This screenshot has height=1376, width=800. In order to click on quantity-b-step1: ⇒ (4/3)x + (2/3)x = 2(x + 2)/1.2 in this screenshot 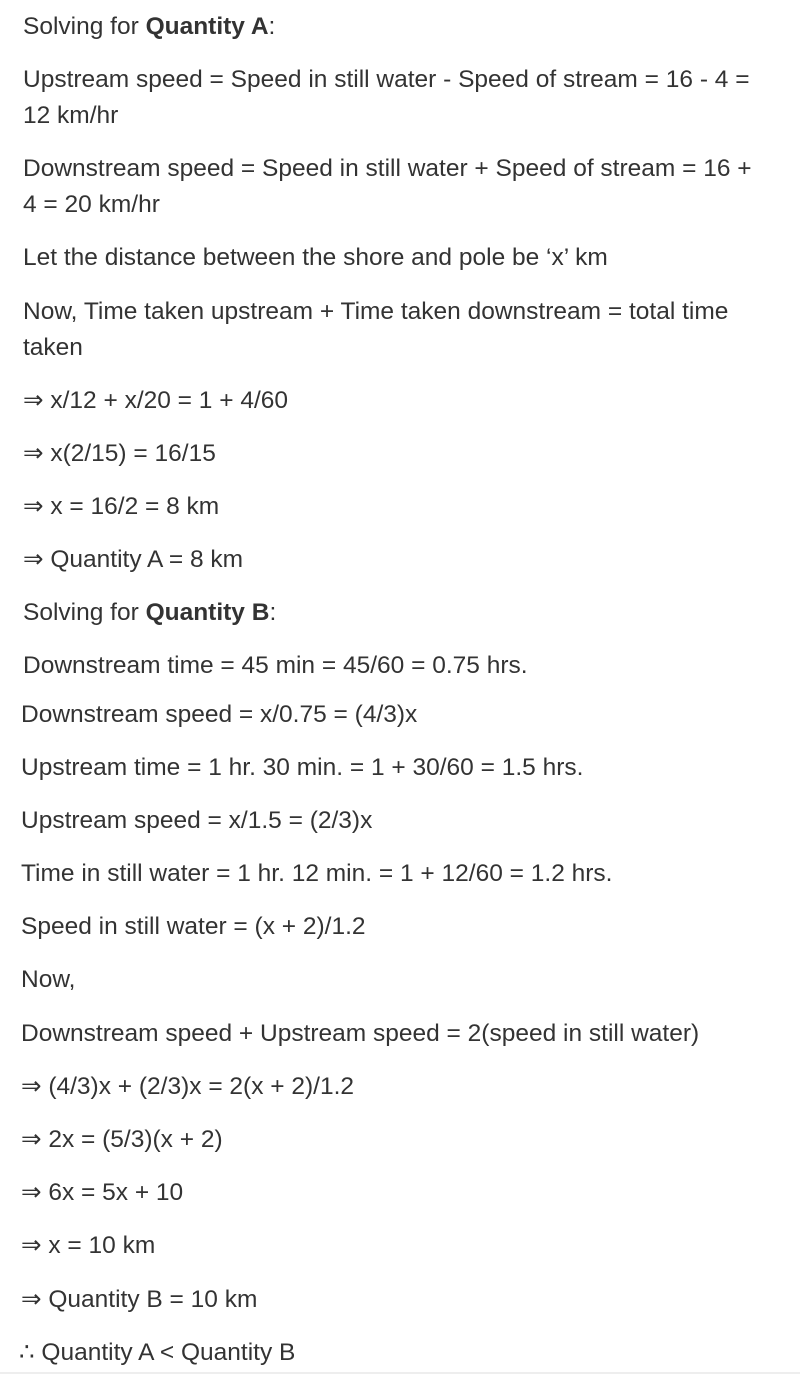, I will do `click(188, 1086)`.